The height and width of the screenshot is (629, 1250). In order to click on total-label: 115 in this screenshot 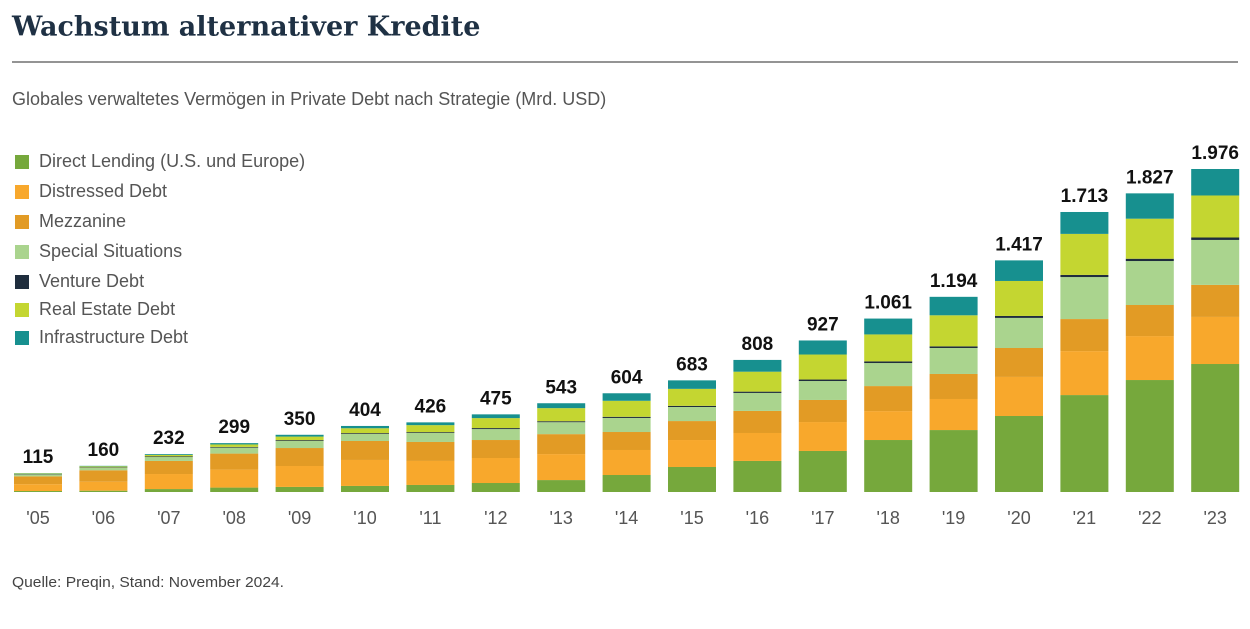, I will do `click(38, 457)`.